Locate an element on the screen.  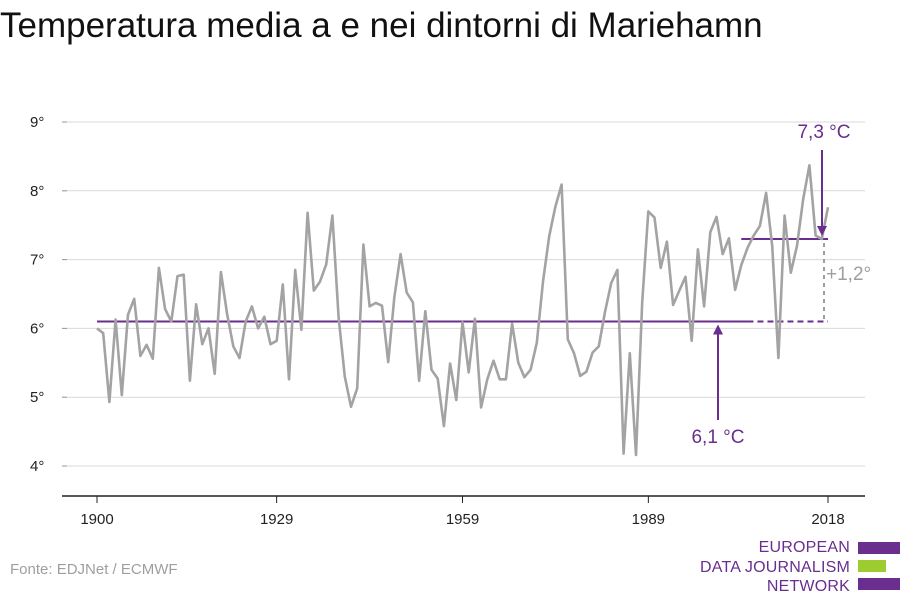
edjnet-logo: EUROPEAN DATA JOURNALISM NETWORK is located at coordinates (800, 568).